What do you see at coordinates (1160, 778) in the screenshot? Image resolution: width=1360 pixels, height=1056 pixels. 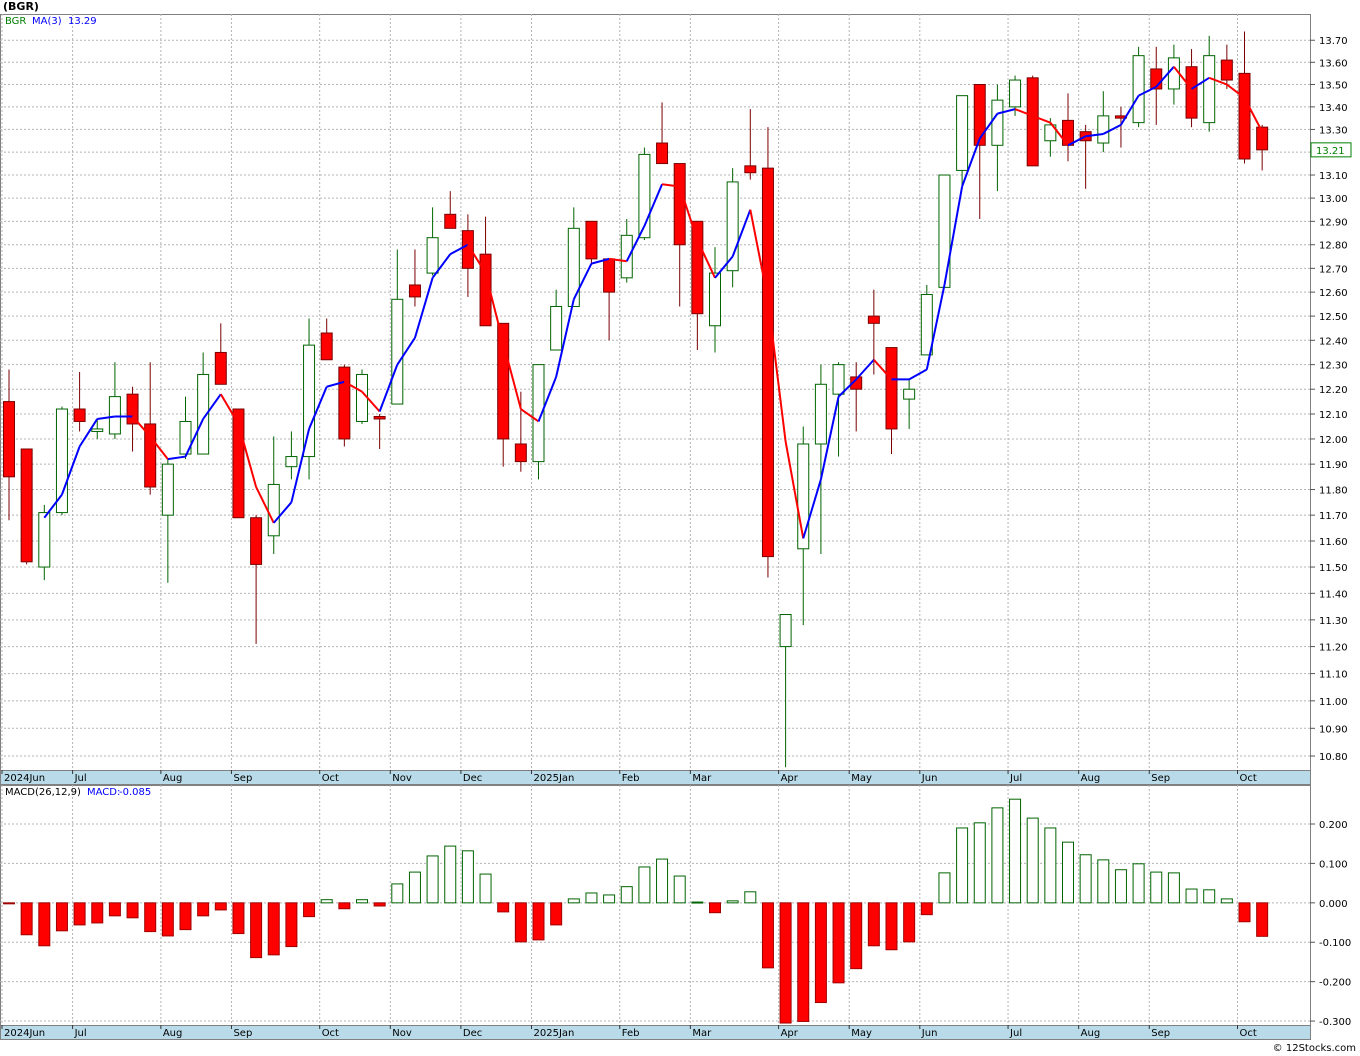 I see `x-tick-label: Sep` at bounding box center [1160, 778].